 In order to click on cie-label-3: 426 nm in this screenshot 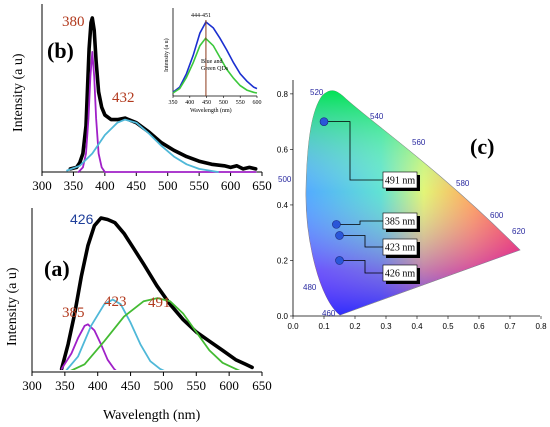, I will do `click(400, 274)`.